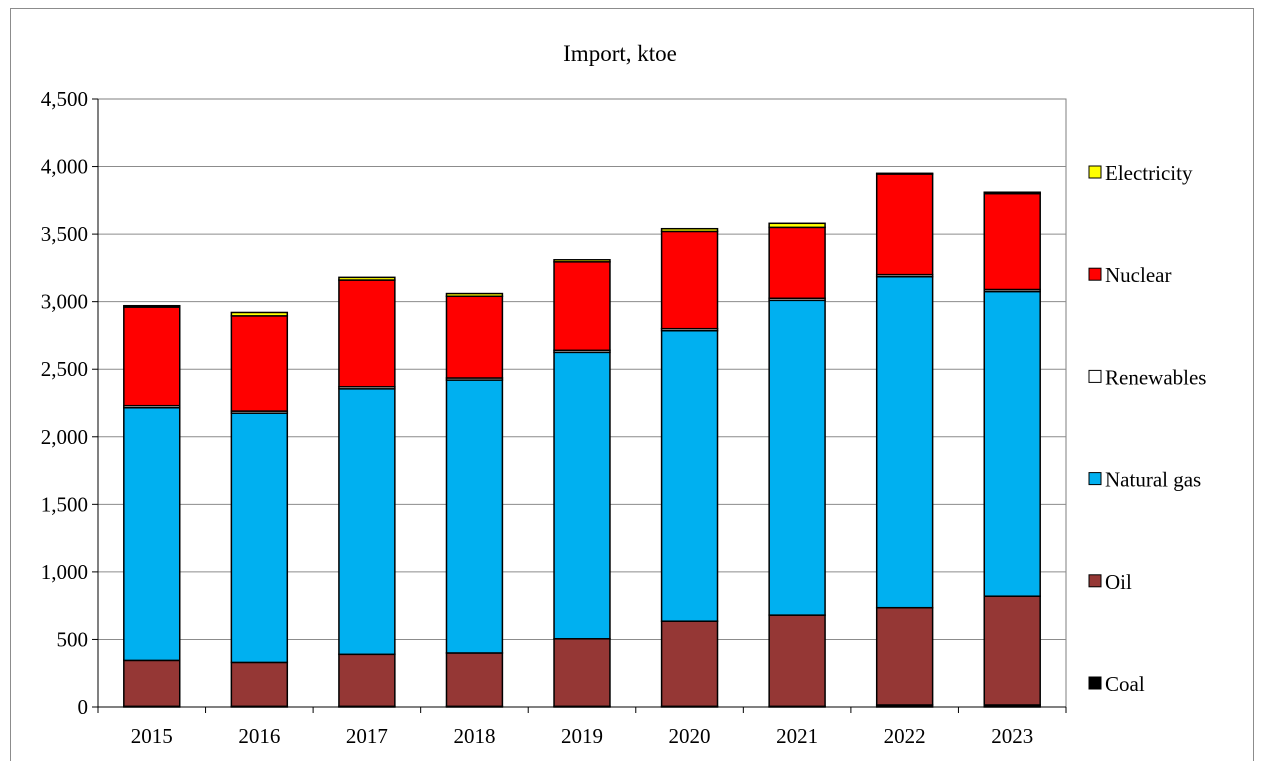 The height and width of the screenshot is (762, 1265). Describe the element at coordinates (905, 736) in the screenshot. I see `x-tick-label: 2022` at that location.